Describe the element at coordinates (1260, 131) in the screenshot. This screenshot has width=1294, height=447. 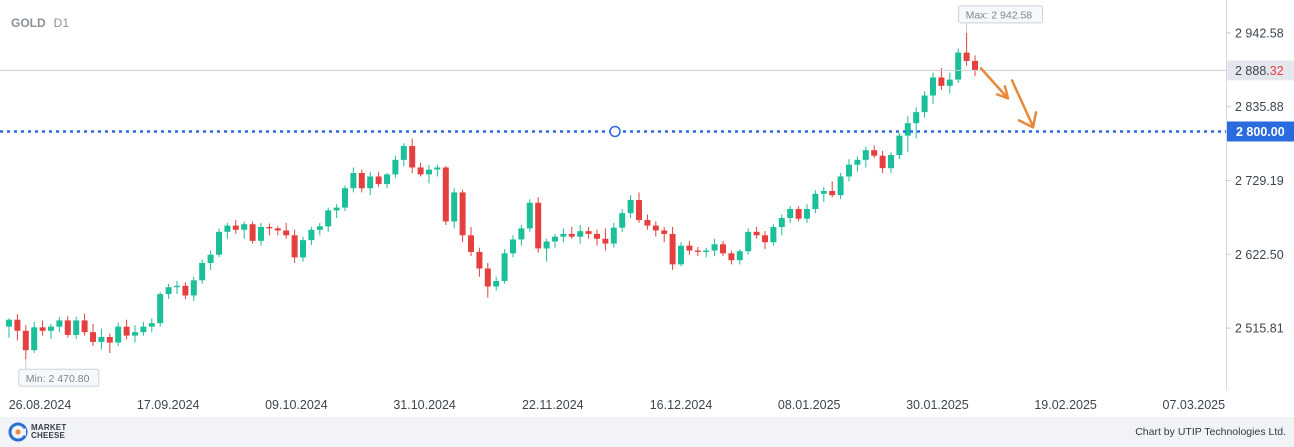
I see `level-price-label: 2 800.00` at that location.